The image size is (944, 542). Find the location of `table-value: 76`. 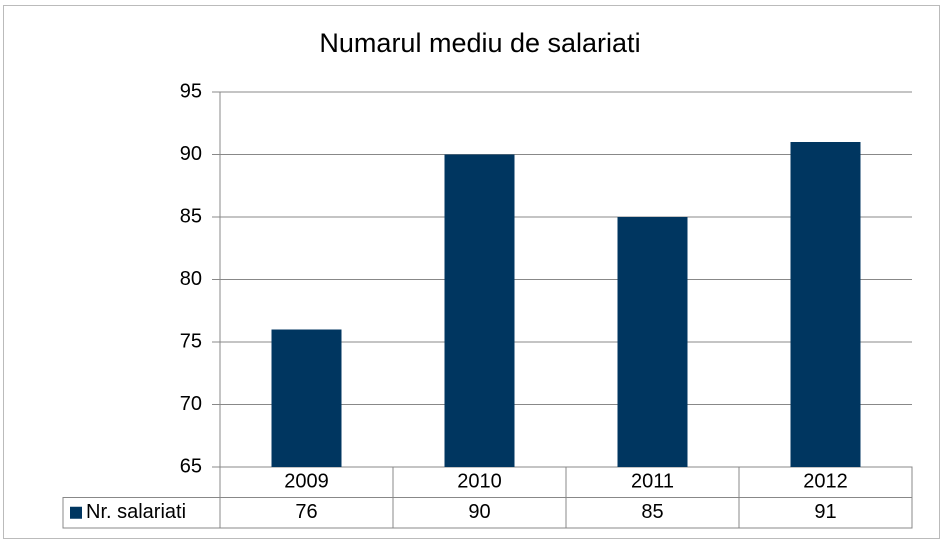

table-value: 76 is located at coordinates (306, 512).